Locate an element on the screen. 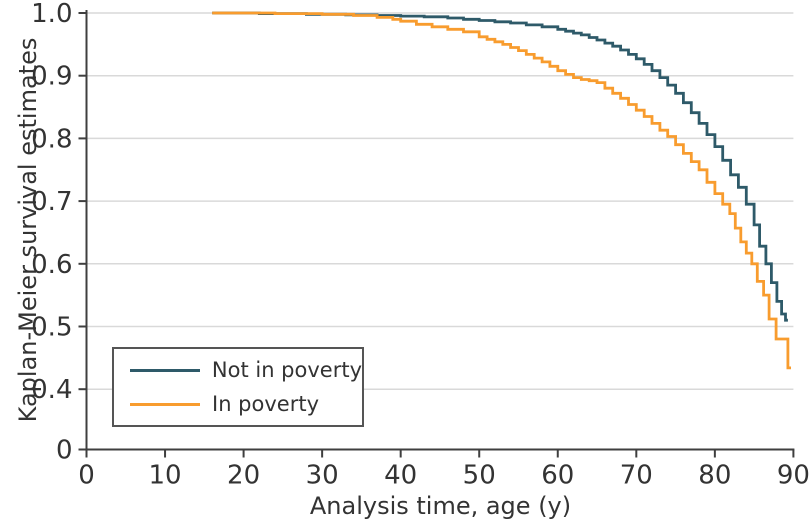 Image resolution: width=810 pixels, height=528 pixels. y-tick-label: 0.6 is located at coordinates (51, 265).